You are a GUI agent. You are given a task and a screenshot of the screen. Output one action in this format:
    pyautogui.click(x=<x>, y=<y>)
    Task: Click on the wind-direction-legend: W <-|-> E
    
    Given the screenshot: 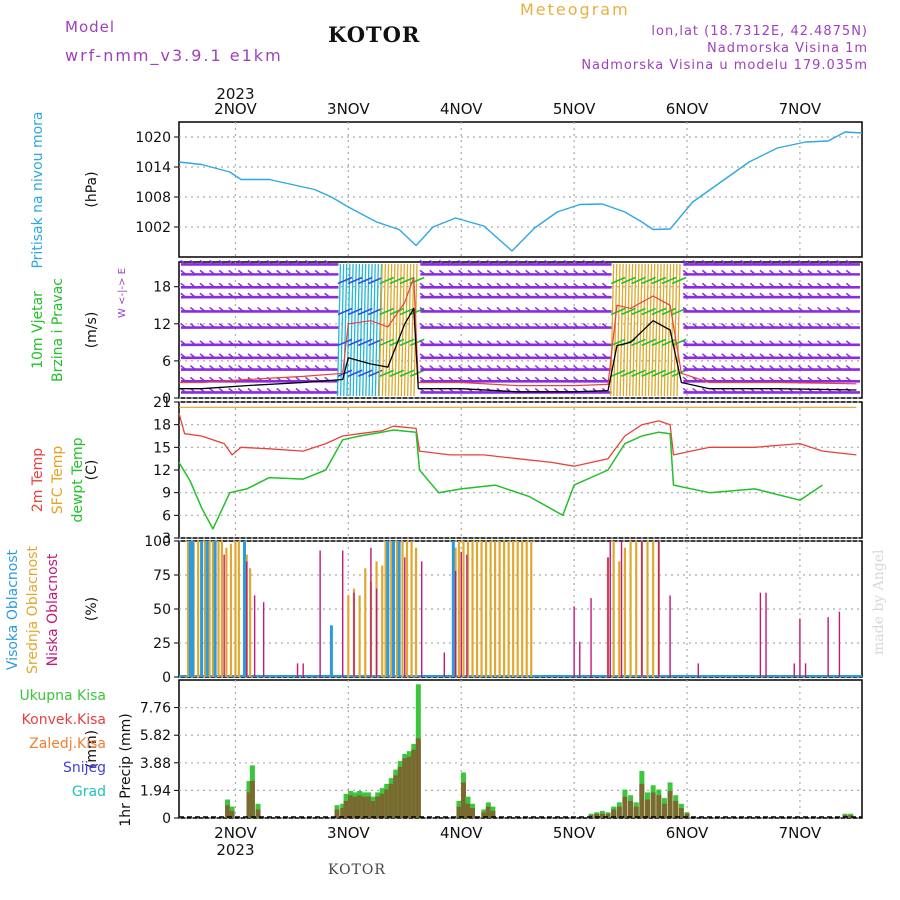 What is the action you would take?
    pyautogui.click(x=122, y=293)
    